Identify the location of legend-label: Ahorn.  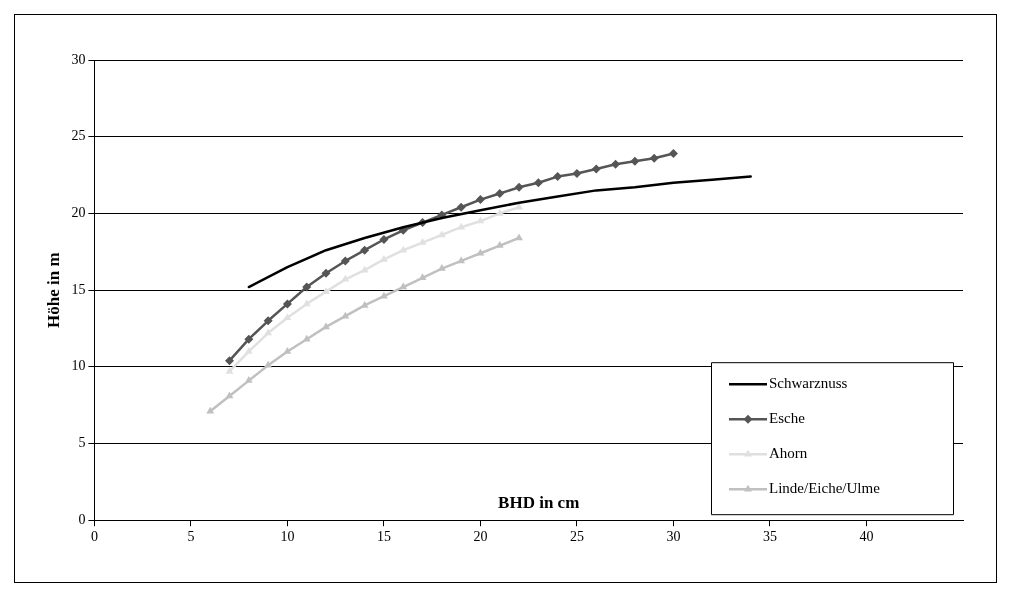
(788, 453).